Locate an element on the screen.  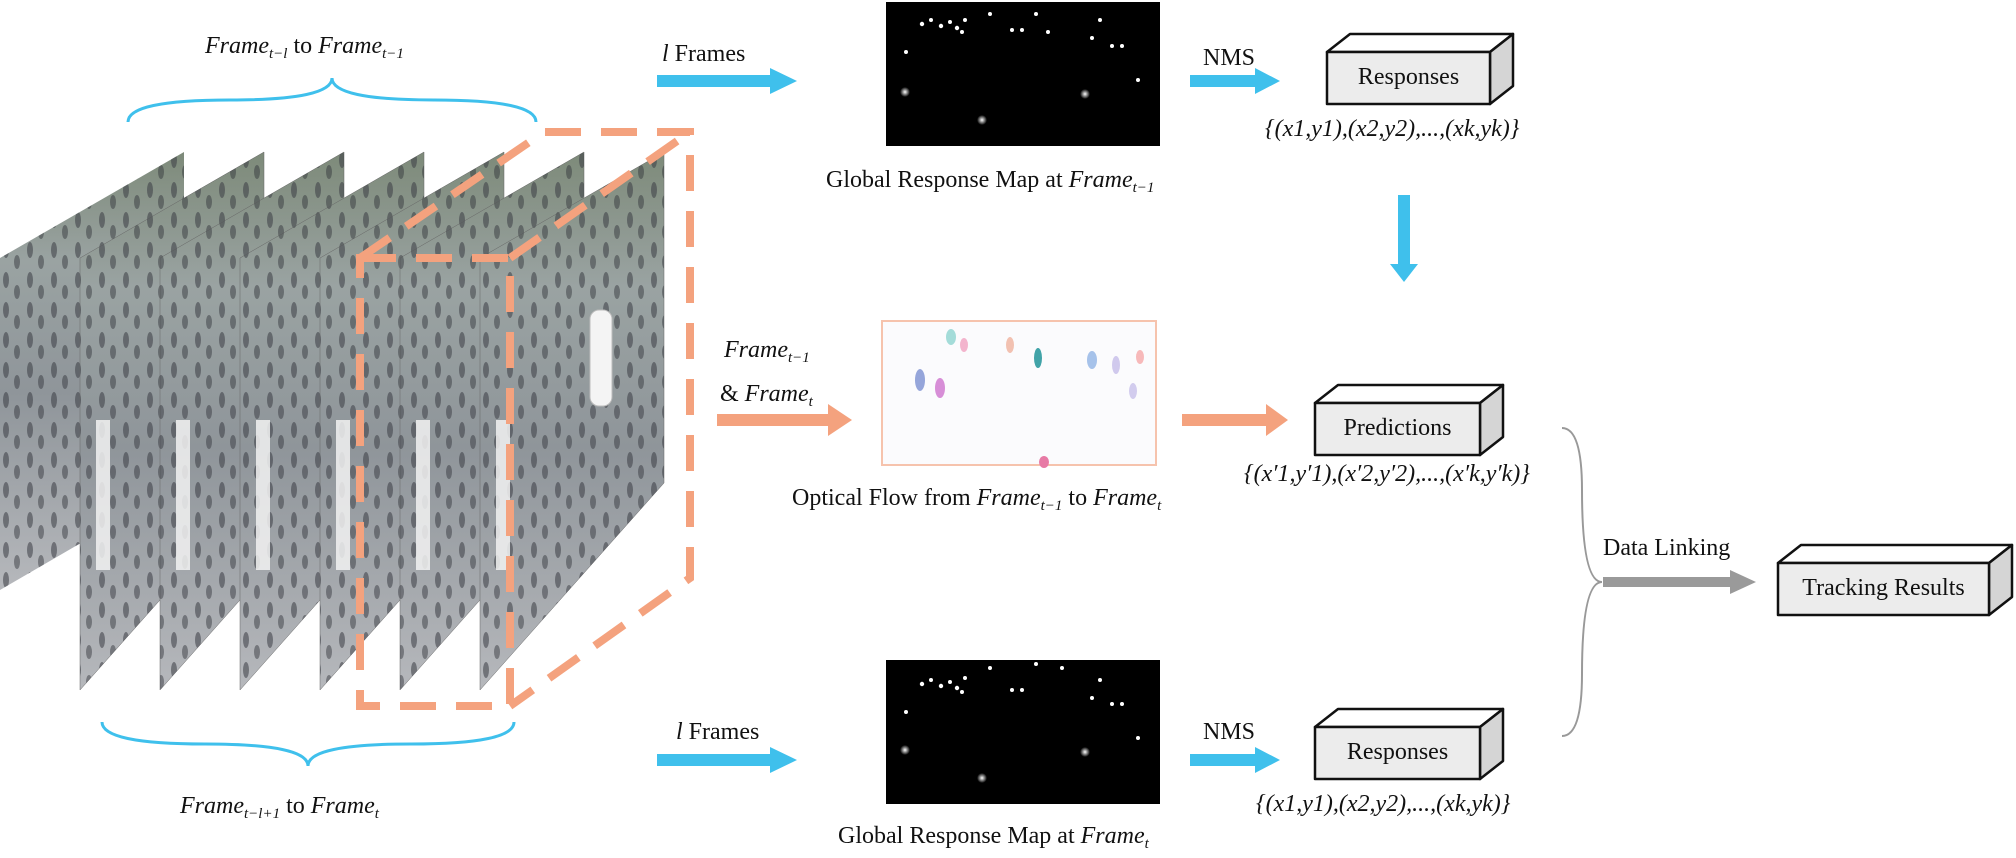
responses-bottom-box is located at coordinates (1409, 744).